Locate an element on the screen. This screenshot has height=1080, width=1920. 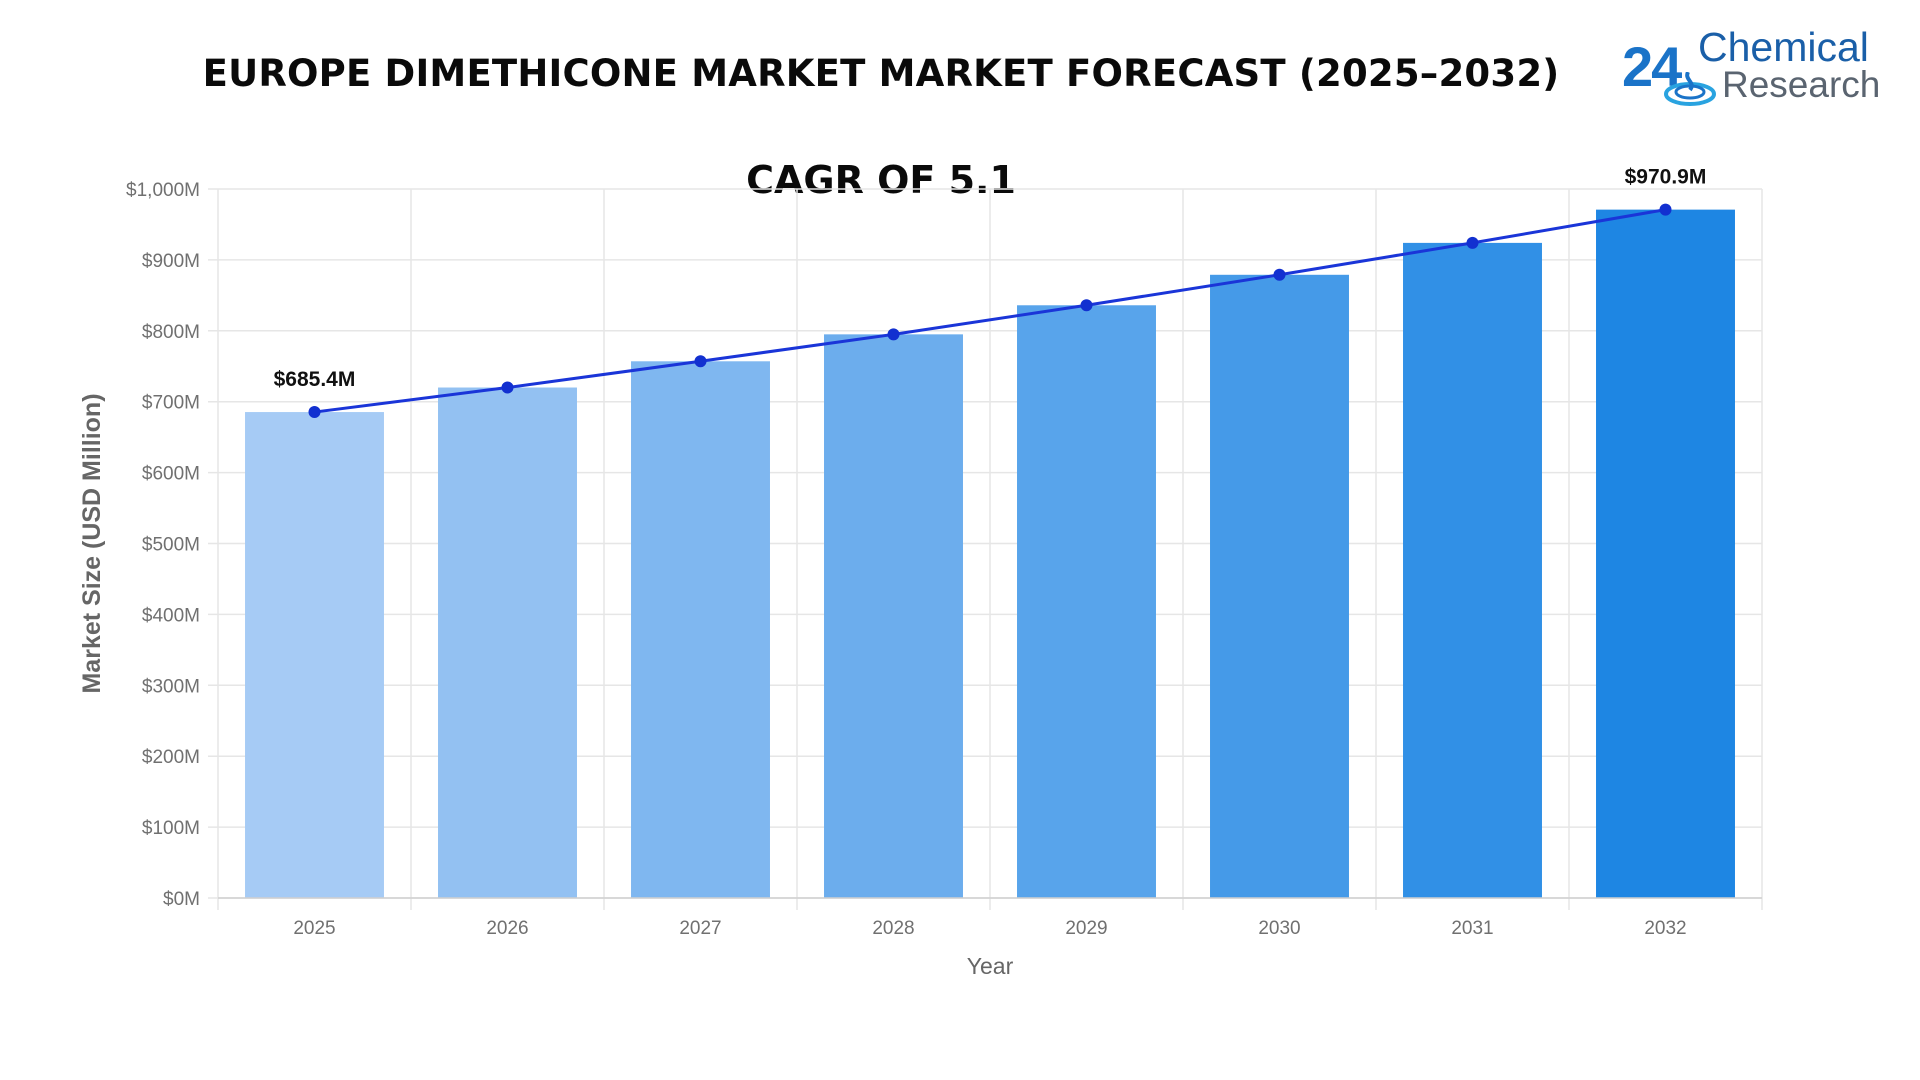
trend-point-2026 is located at coordinates (507, 387).